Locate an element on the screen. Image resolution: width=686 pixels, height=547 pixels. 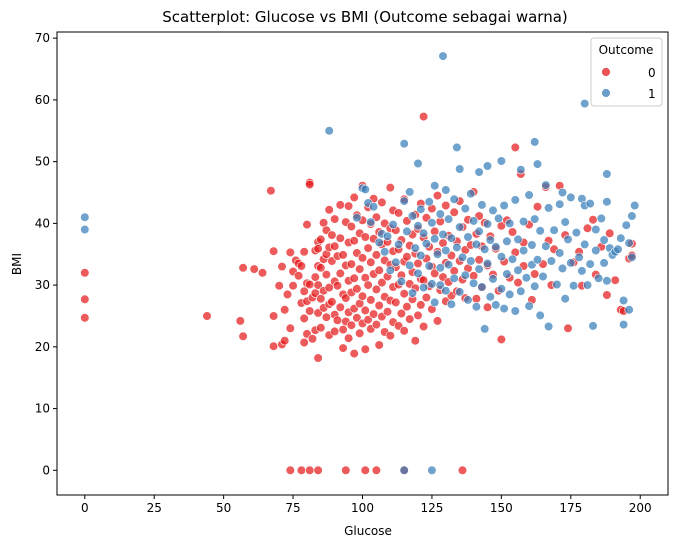
y-tick-label: 0 is located at coordinates (46, 470).